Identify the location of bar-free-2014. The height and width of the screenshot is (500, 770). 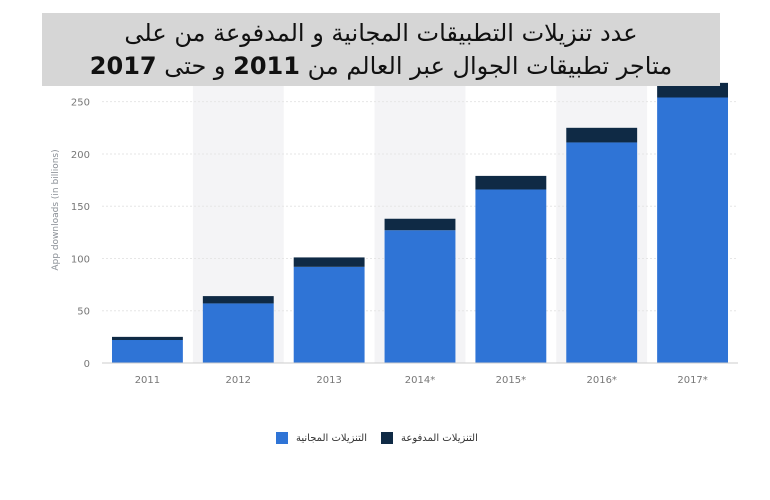
(420, 296).